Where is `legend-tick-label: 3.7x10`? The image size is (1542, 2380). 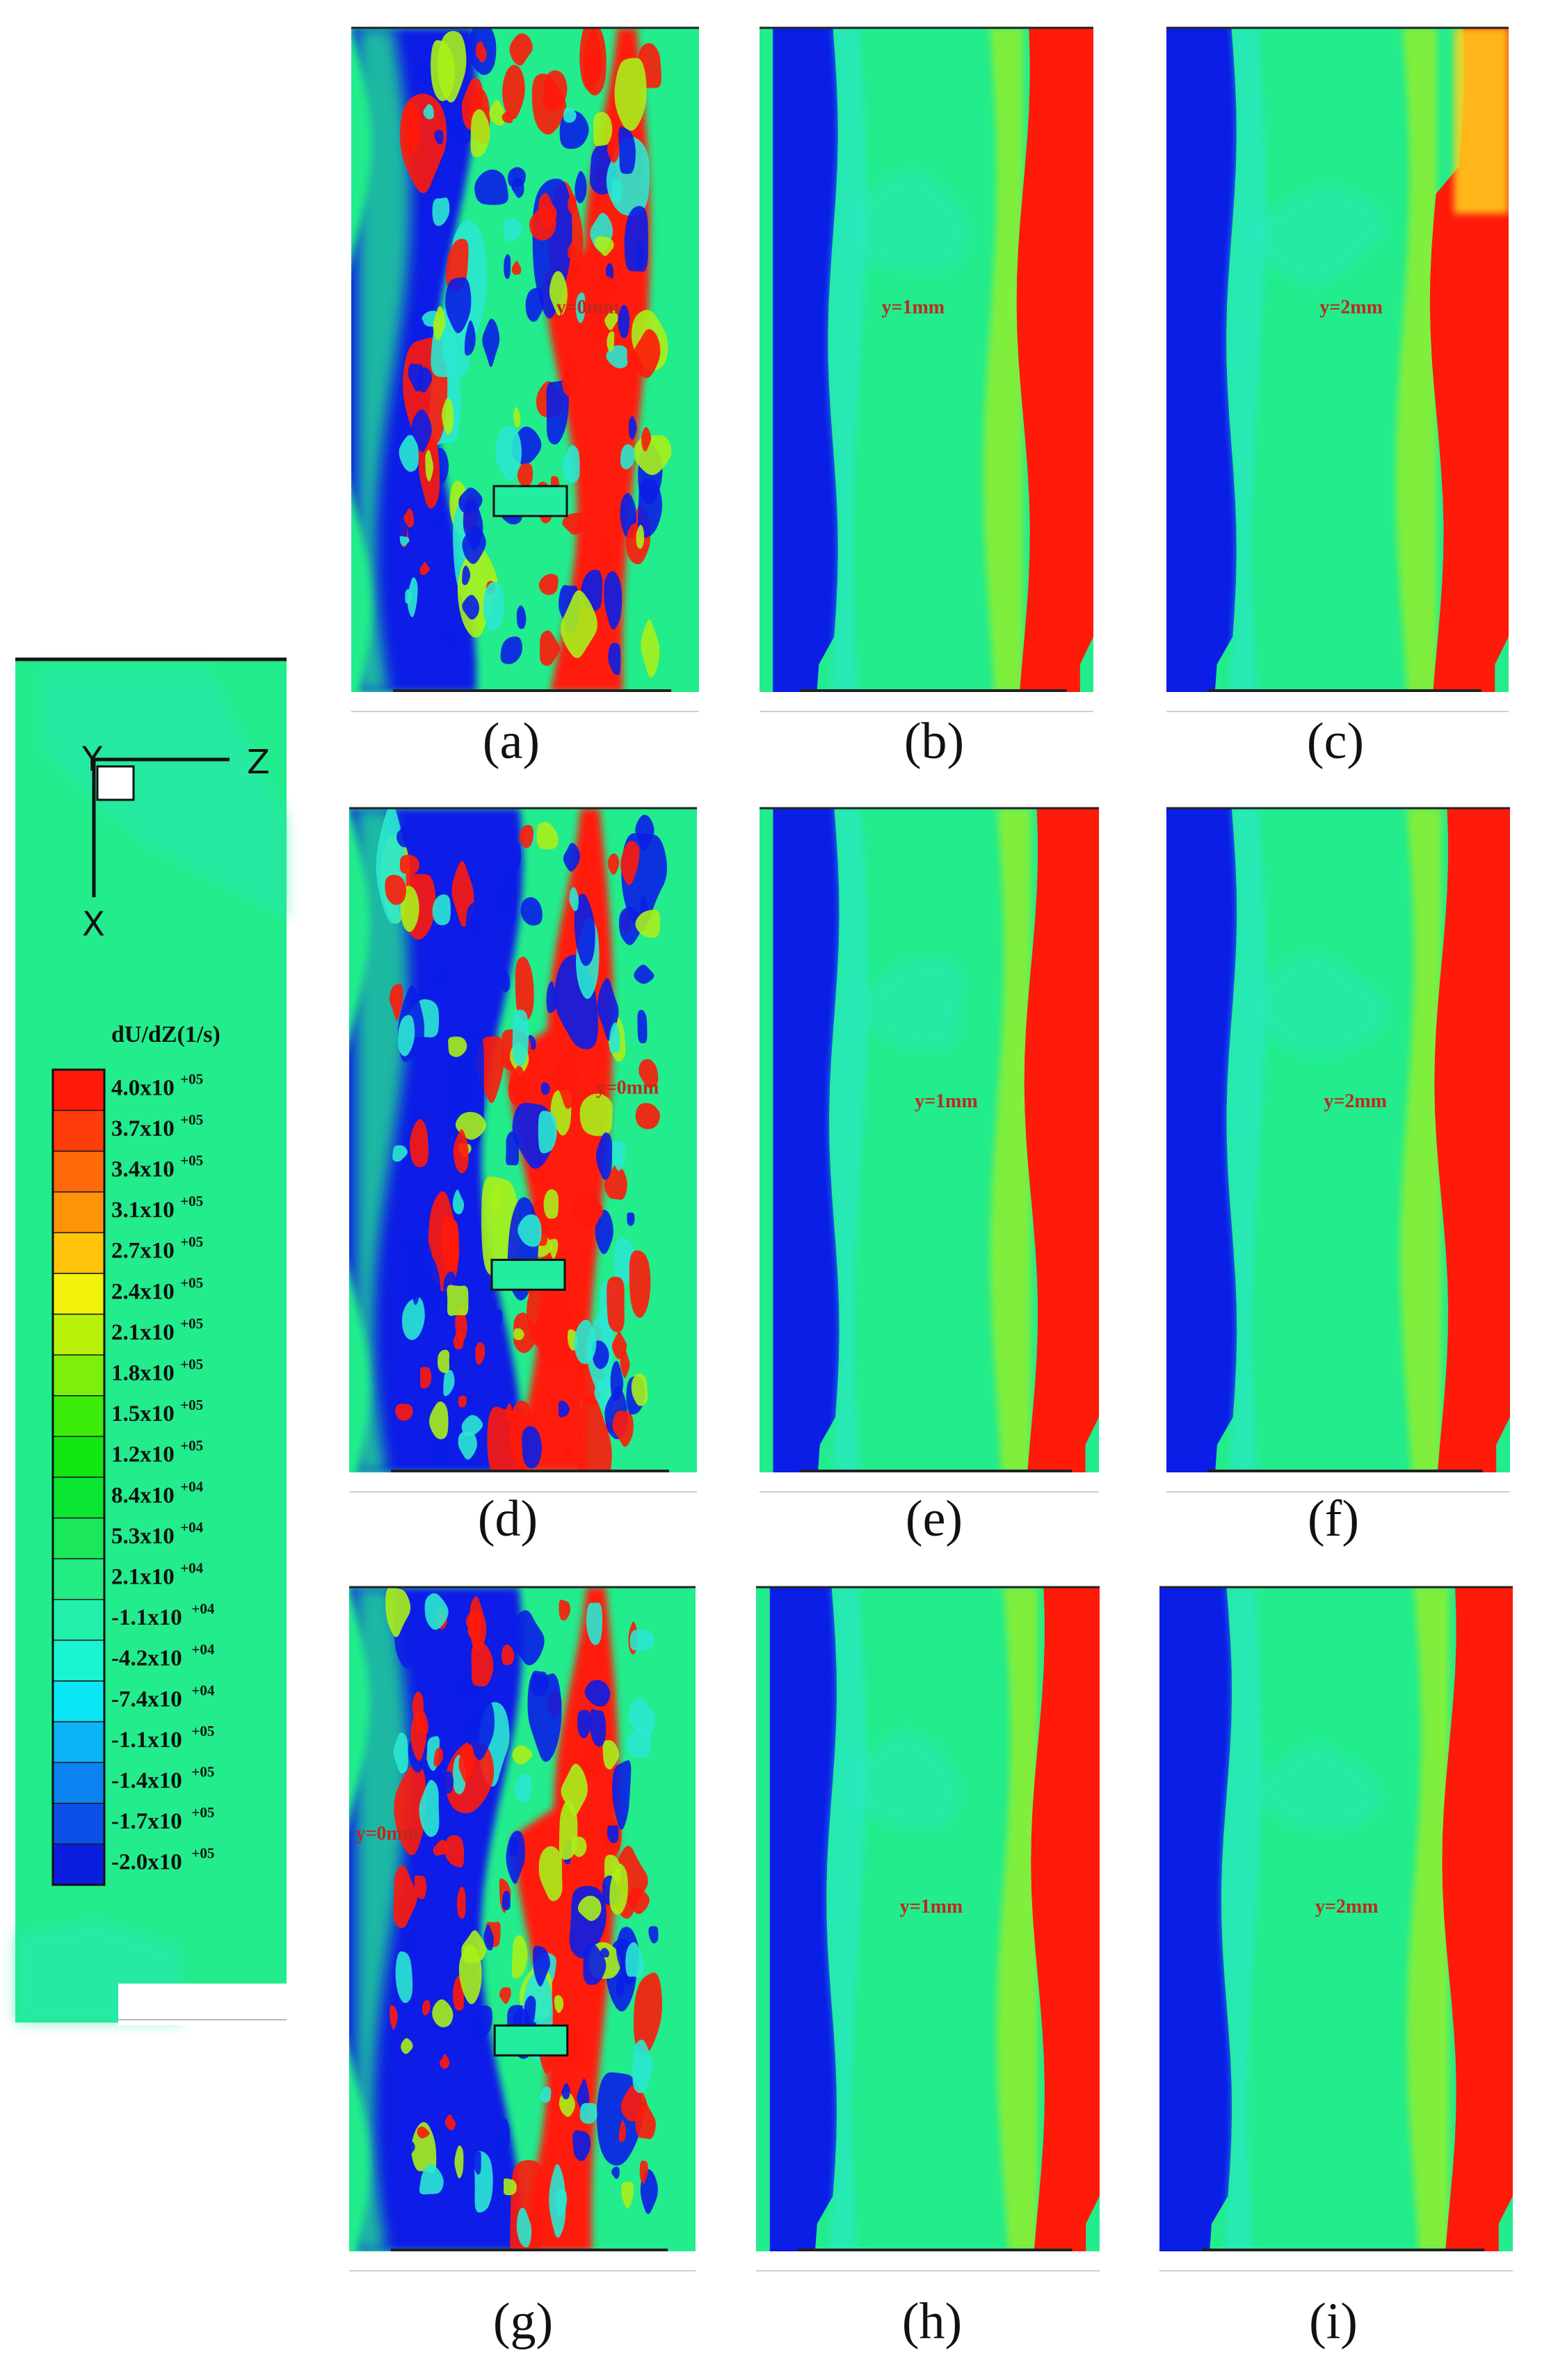 legend-tick-label: 3.7x10 is located at coordinates (143, 1128).